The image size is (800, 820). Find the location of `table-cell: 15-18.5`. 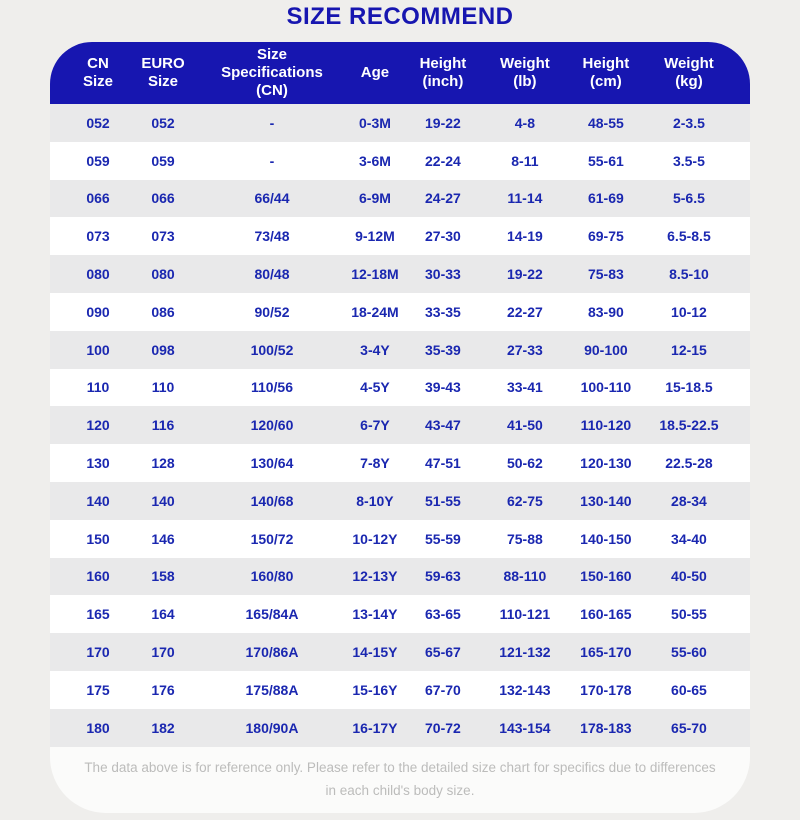

table-cell: 15-18.5 is located at coordinates (689, 387).